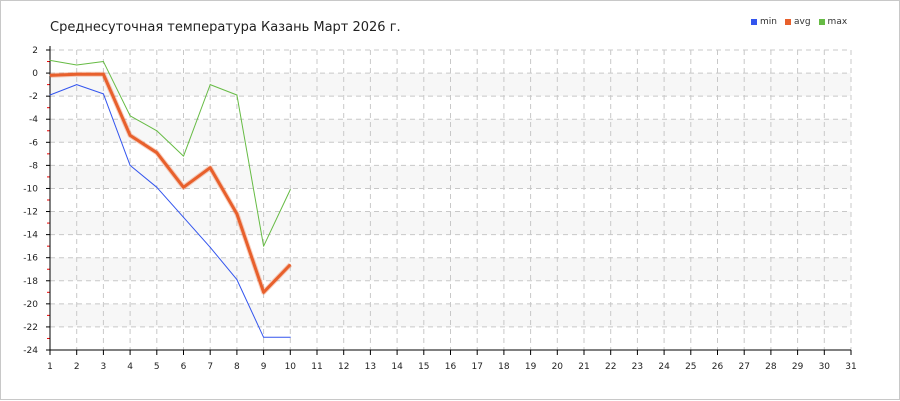  What do you see at coordinates (316, 367) in the screenshot?
I see `x-tick-label: 11` at bounding box center [316, 367].